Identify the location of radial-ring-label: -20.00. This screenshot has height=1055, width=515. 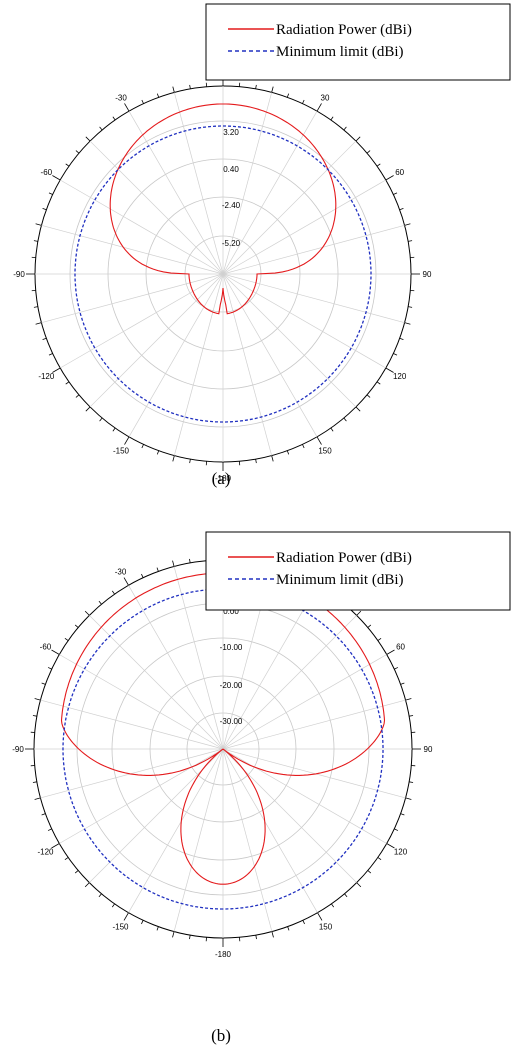
(231, 685).